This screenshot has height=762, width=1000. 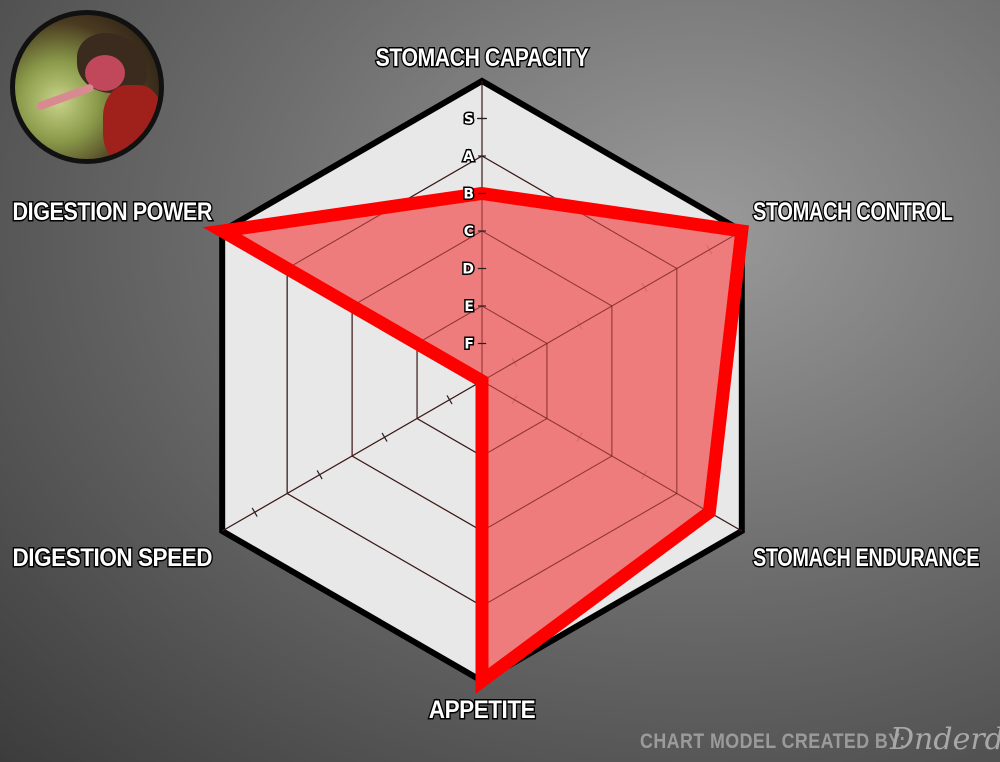 I want to click on axis-label: DIGESTION SPEED, so click(x=113, y=558).